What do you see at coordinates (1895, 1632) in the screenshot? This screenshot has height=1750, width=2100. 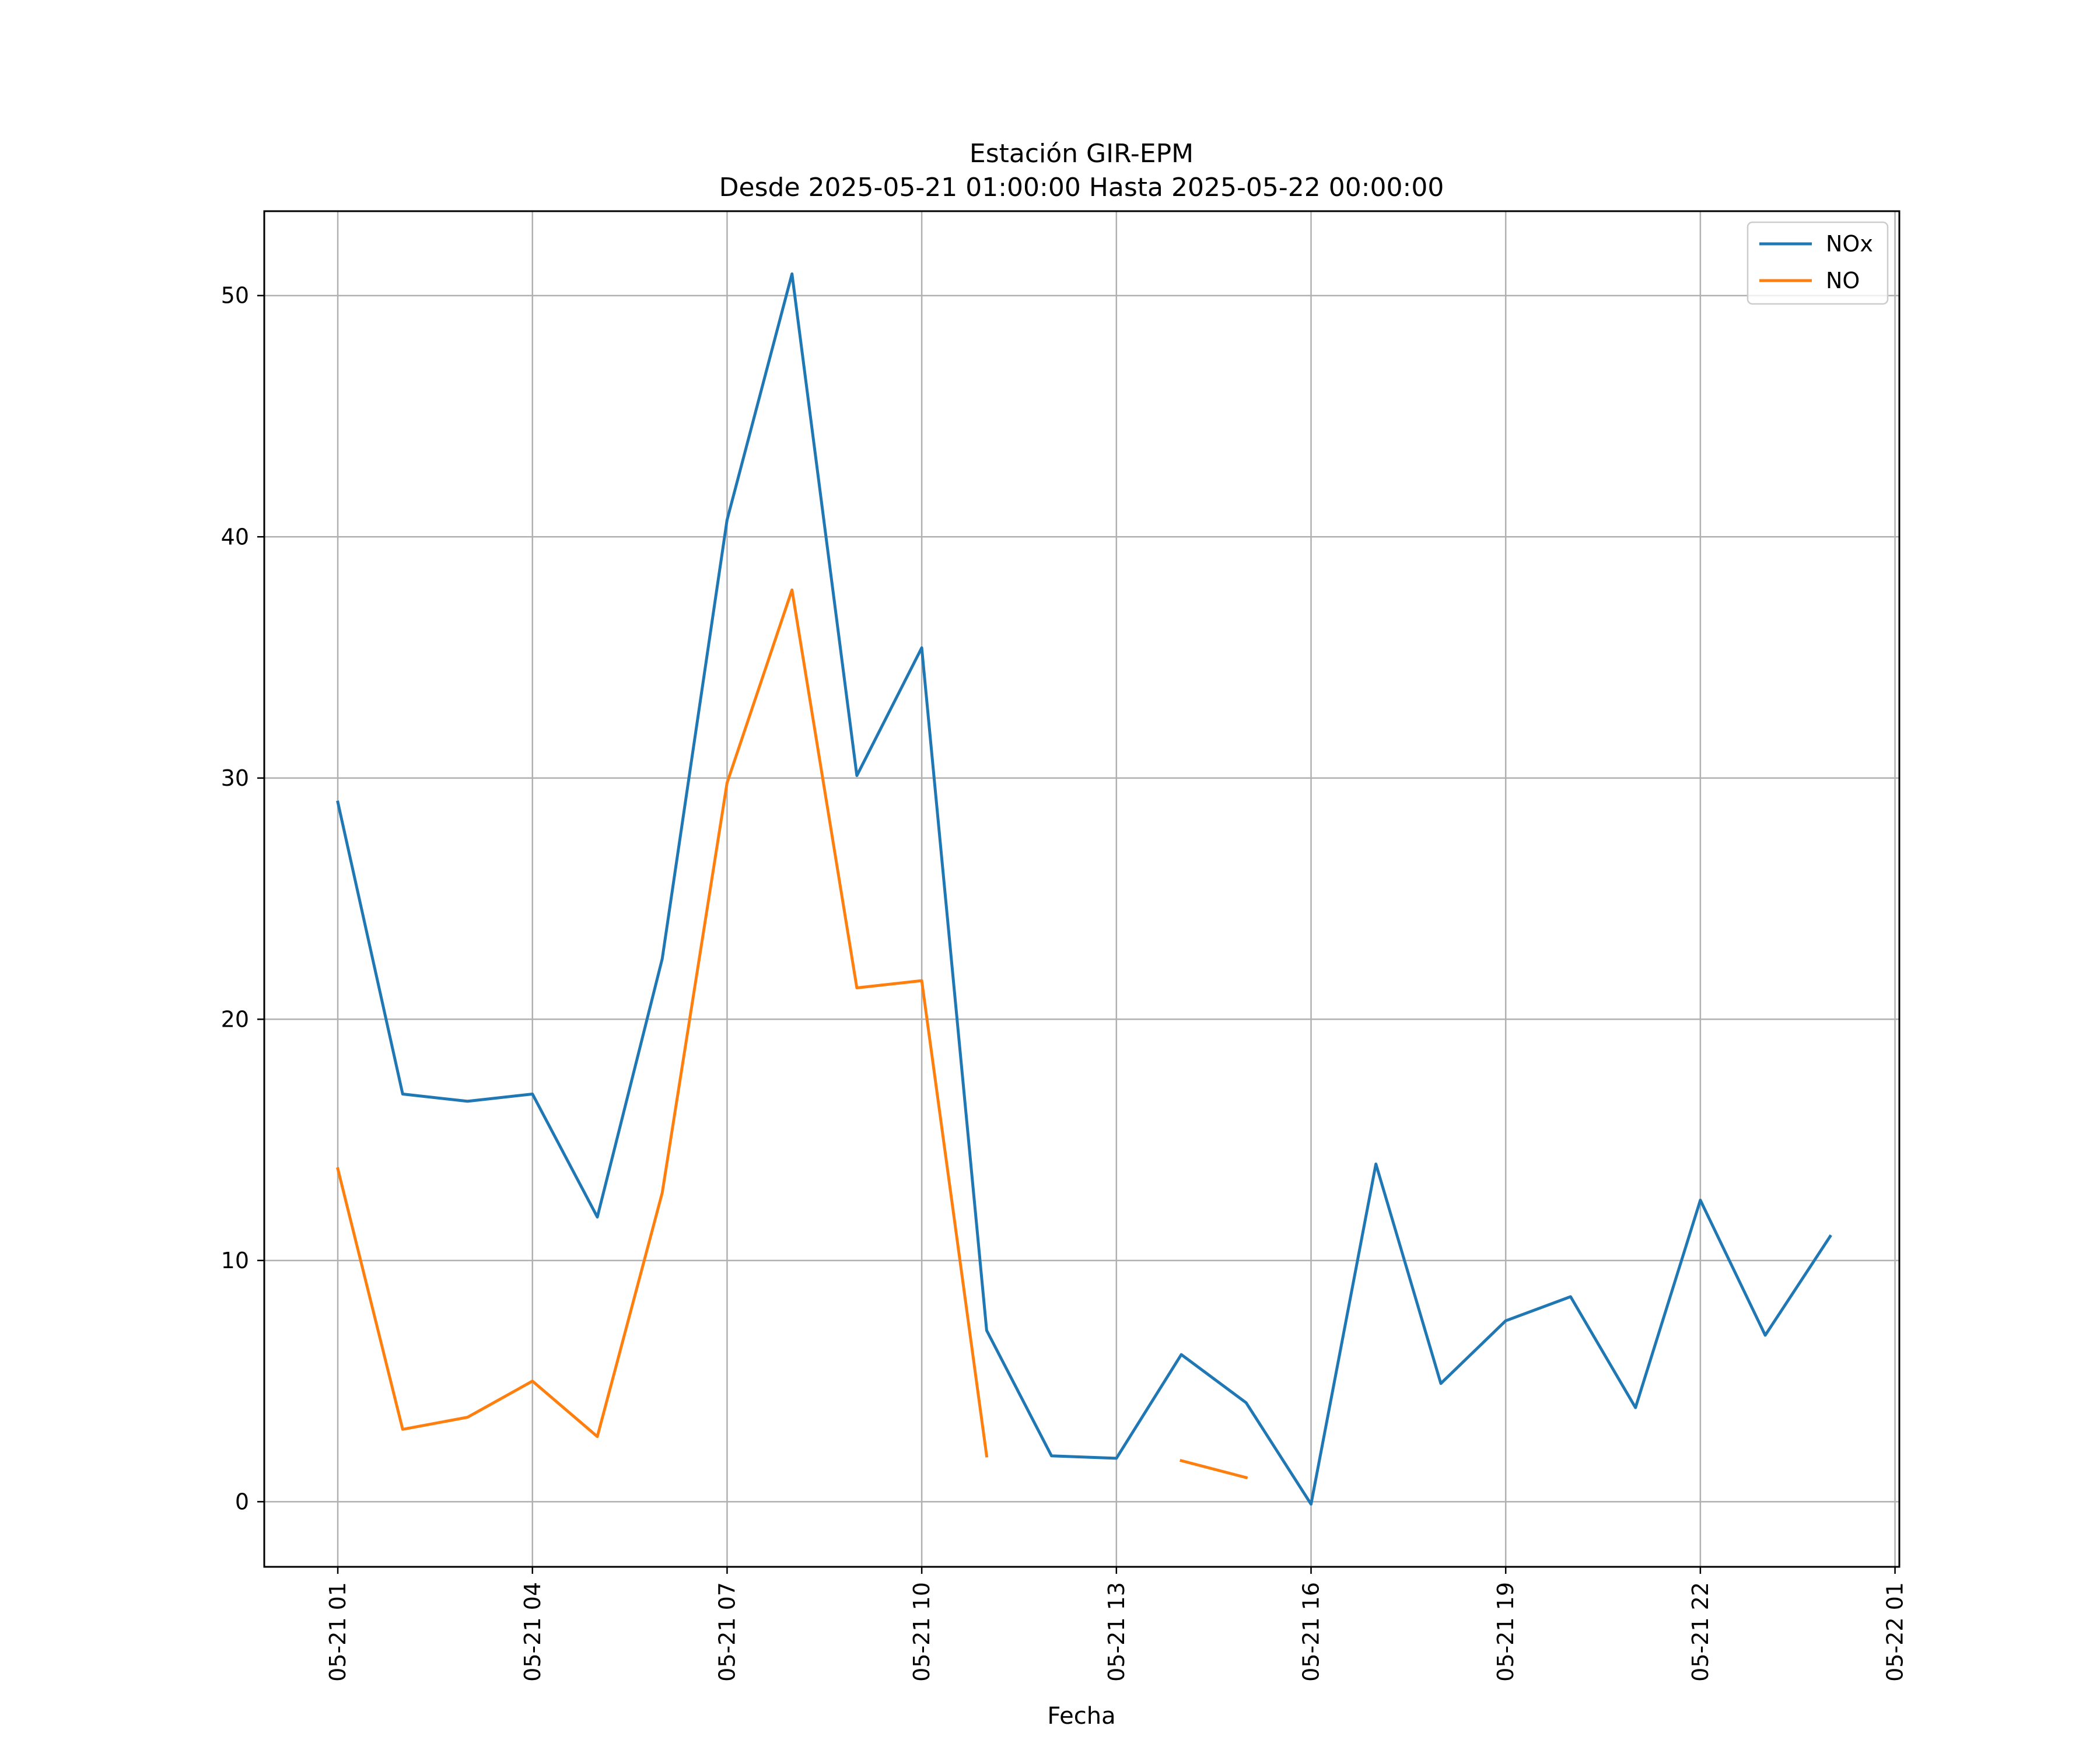 I see `x-tick-label: 05-22 01` at bounding box center [1895, 1632].